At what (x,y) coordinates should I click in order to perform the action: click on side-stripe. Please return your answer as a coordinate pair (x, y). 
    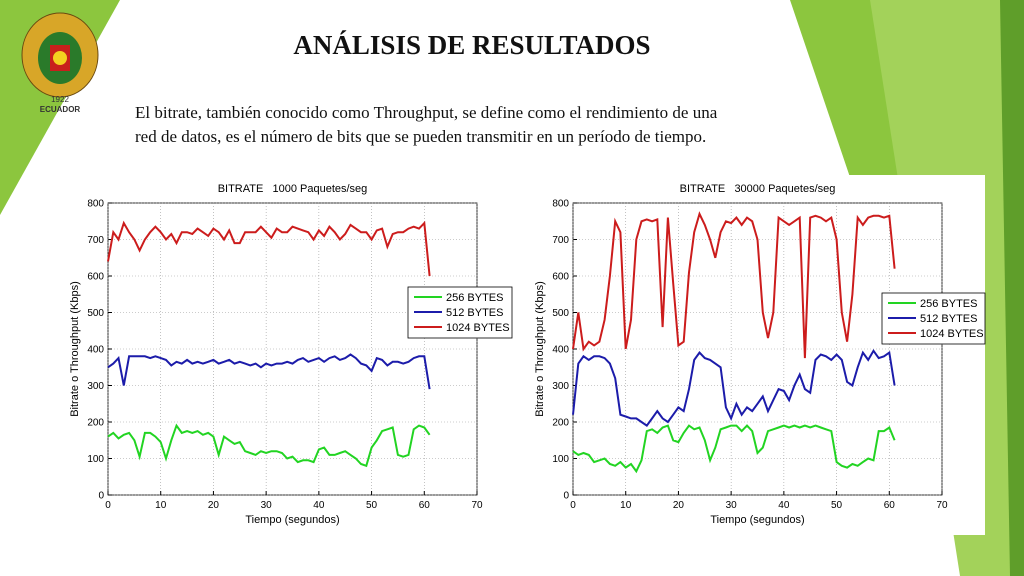
    Looking at the image, I should click on (1012, 288).